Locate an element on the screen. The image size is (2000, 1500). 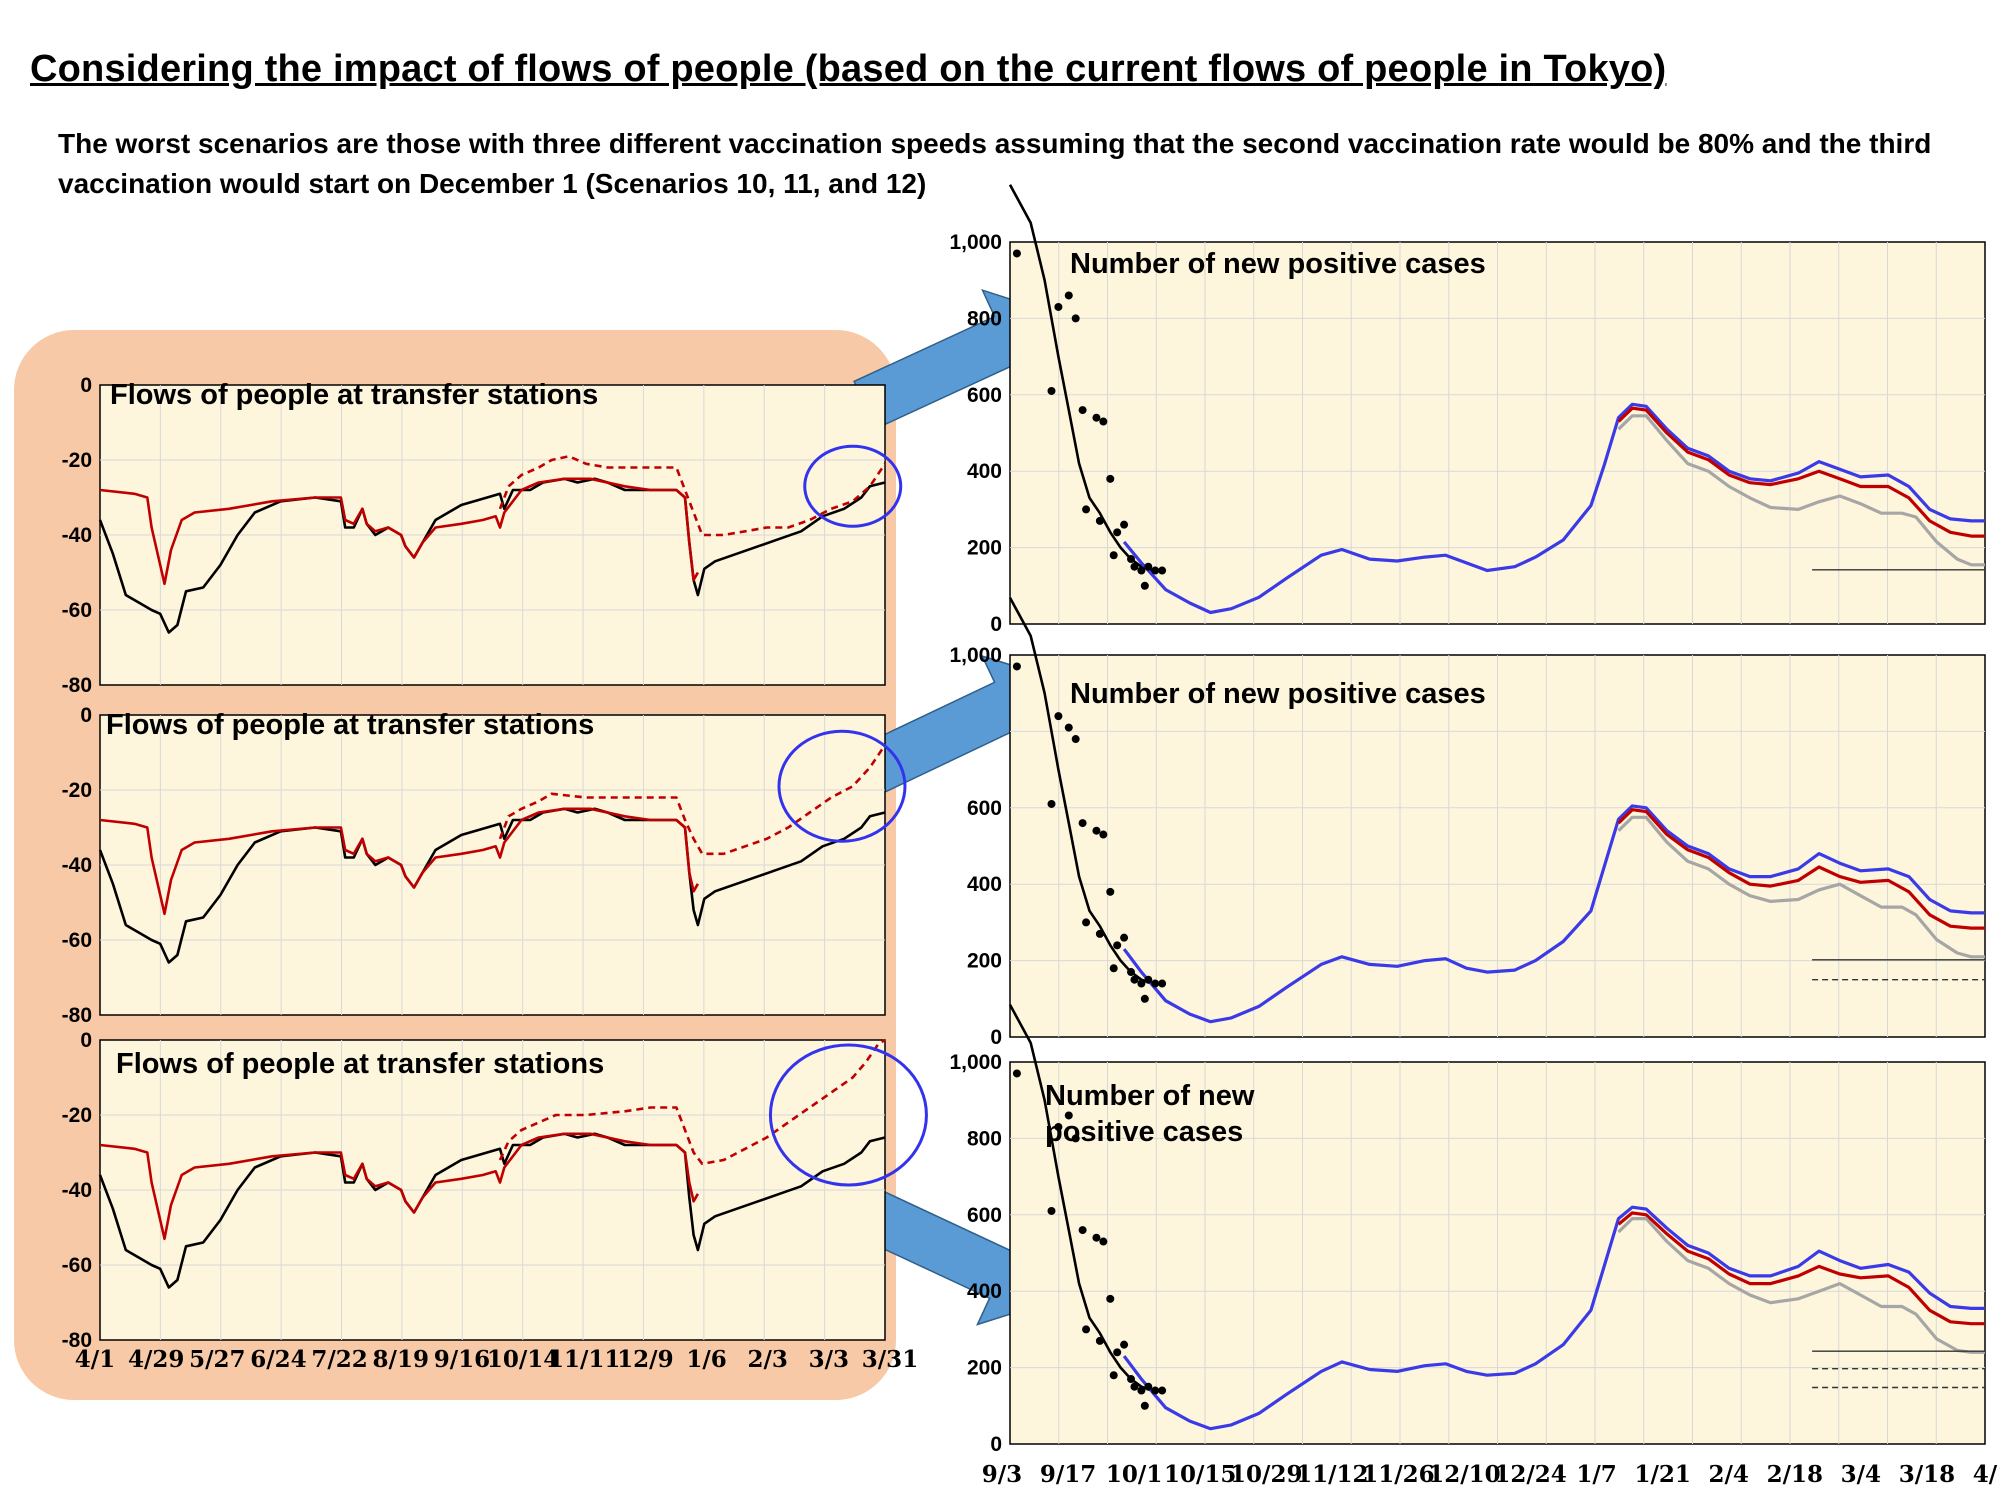
x-tick-label: 6/24 is located at coordinates (278, 1359).